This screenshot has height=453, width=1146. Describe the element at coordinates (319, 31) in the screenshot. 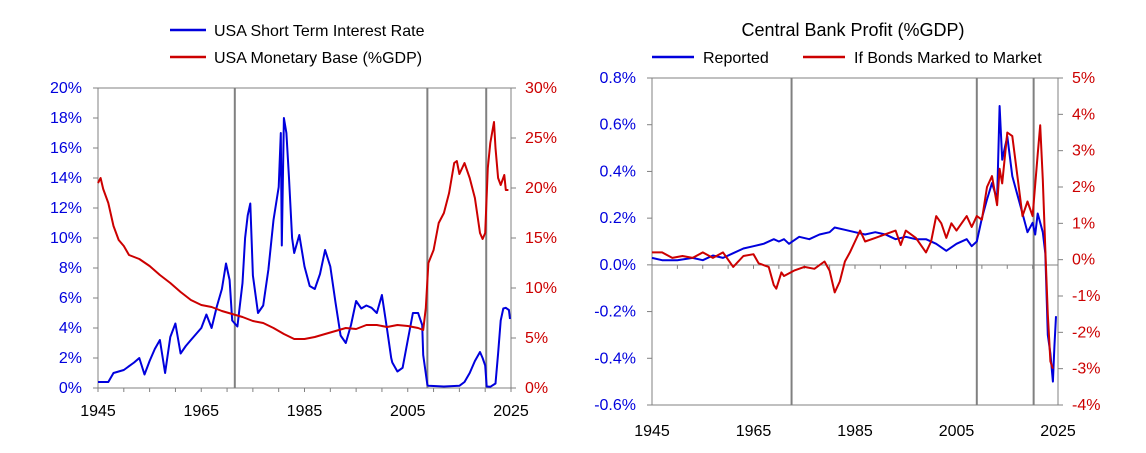

I see `left-legend-label-rate: USA Short Term Interest Rate` at that location.